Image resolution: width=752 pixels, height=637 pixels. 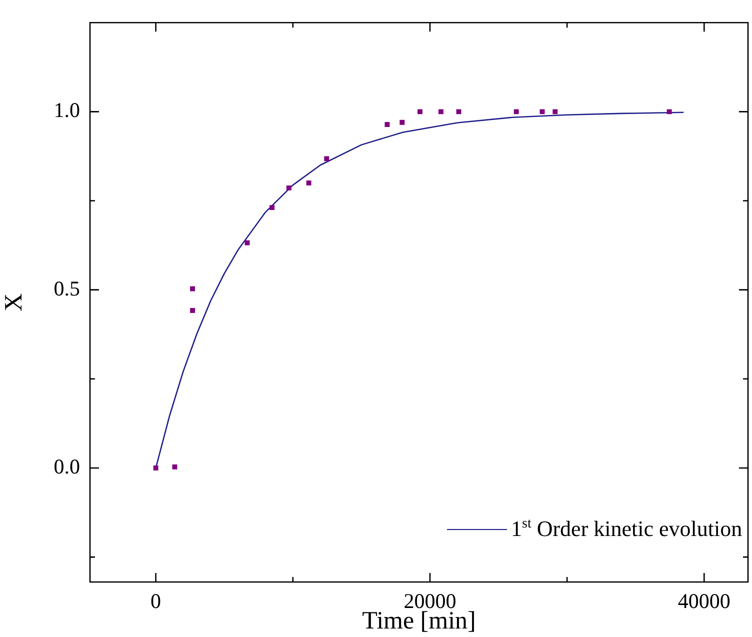 What do you see at coordinates (14, 302) in the screenshot?
I see `y-axis-title: X` at bounding box center [14, 302].